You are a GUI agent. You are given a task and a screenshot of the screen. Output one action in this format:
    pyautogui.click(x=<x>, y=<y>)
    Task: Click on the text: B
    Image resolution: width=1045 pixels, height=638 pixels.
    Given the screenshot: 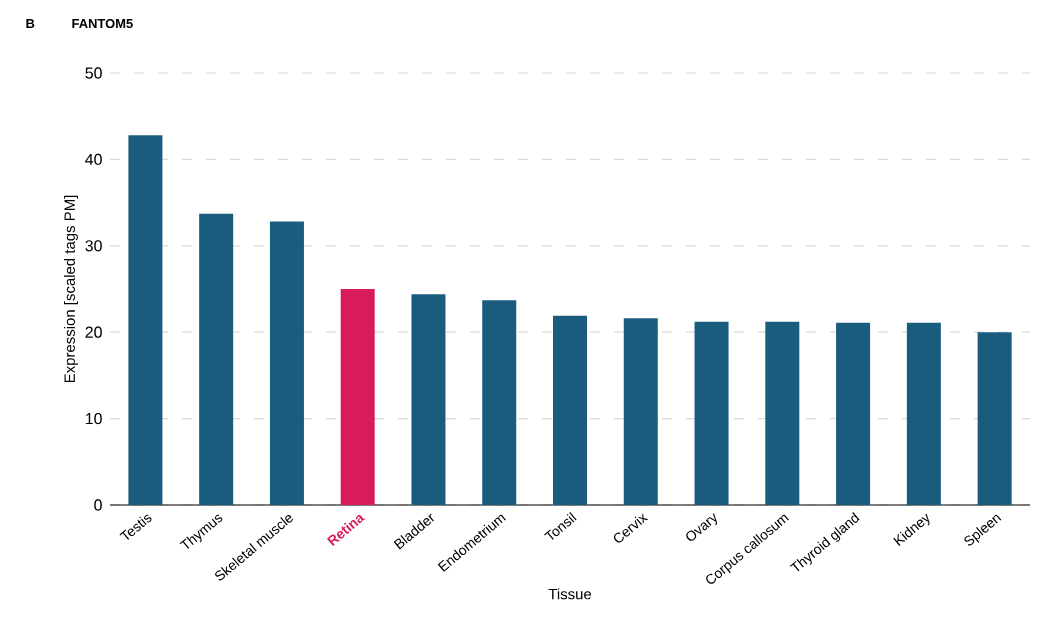 What is the action you would take?
    pyautogui.click(x=30, y=23)
    